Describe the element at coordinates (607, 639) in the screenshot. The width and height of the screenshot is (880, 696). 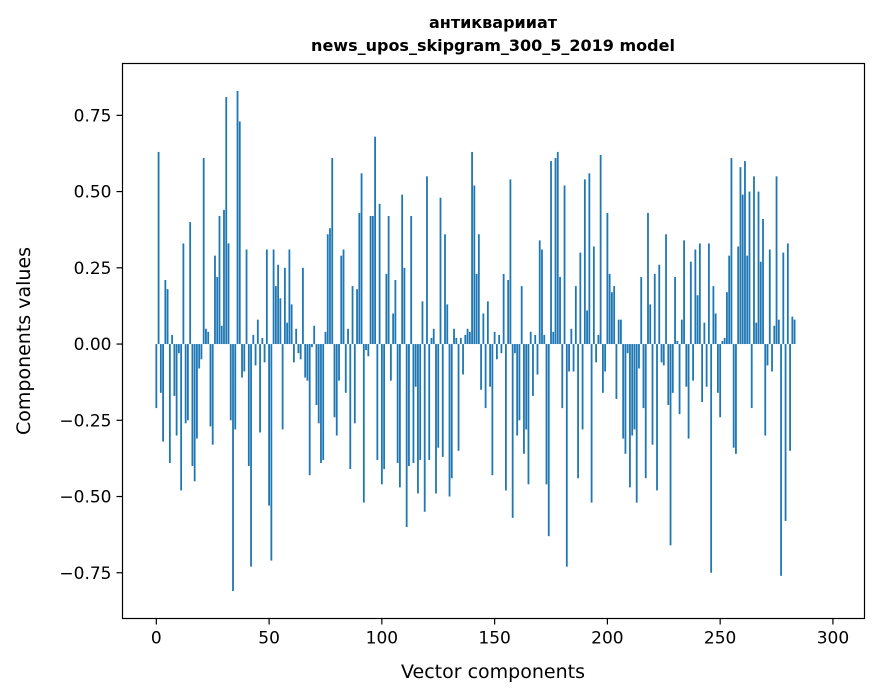
I see `x-tick-label: 200` at that location.